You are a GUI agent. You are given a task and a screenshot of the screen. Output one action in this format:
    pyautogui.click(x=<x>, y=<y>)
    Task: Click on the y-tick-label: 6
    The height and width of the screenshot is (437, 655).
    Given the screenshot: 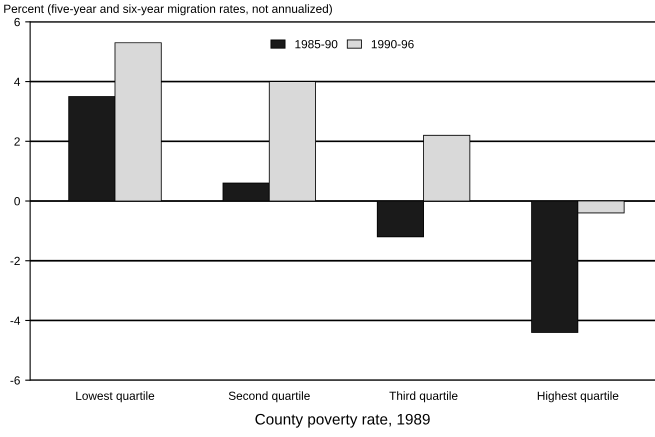 What is the action you would take?
    pyautogui.click(x=17, y=22)
    